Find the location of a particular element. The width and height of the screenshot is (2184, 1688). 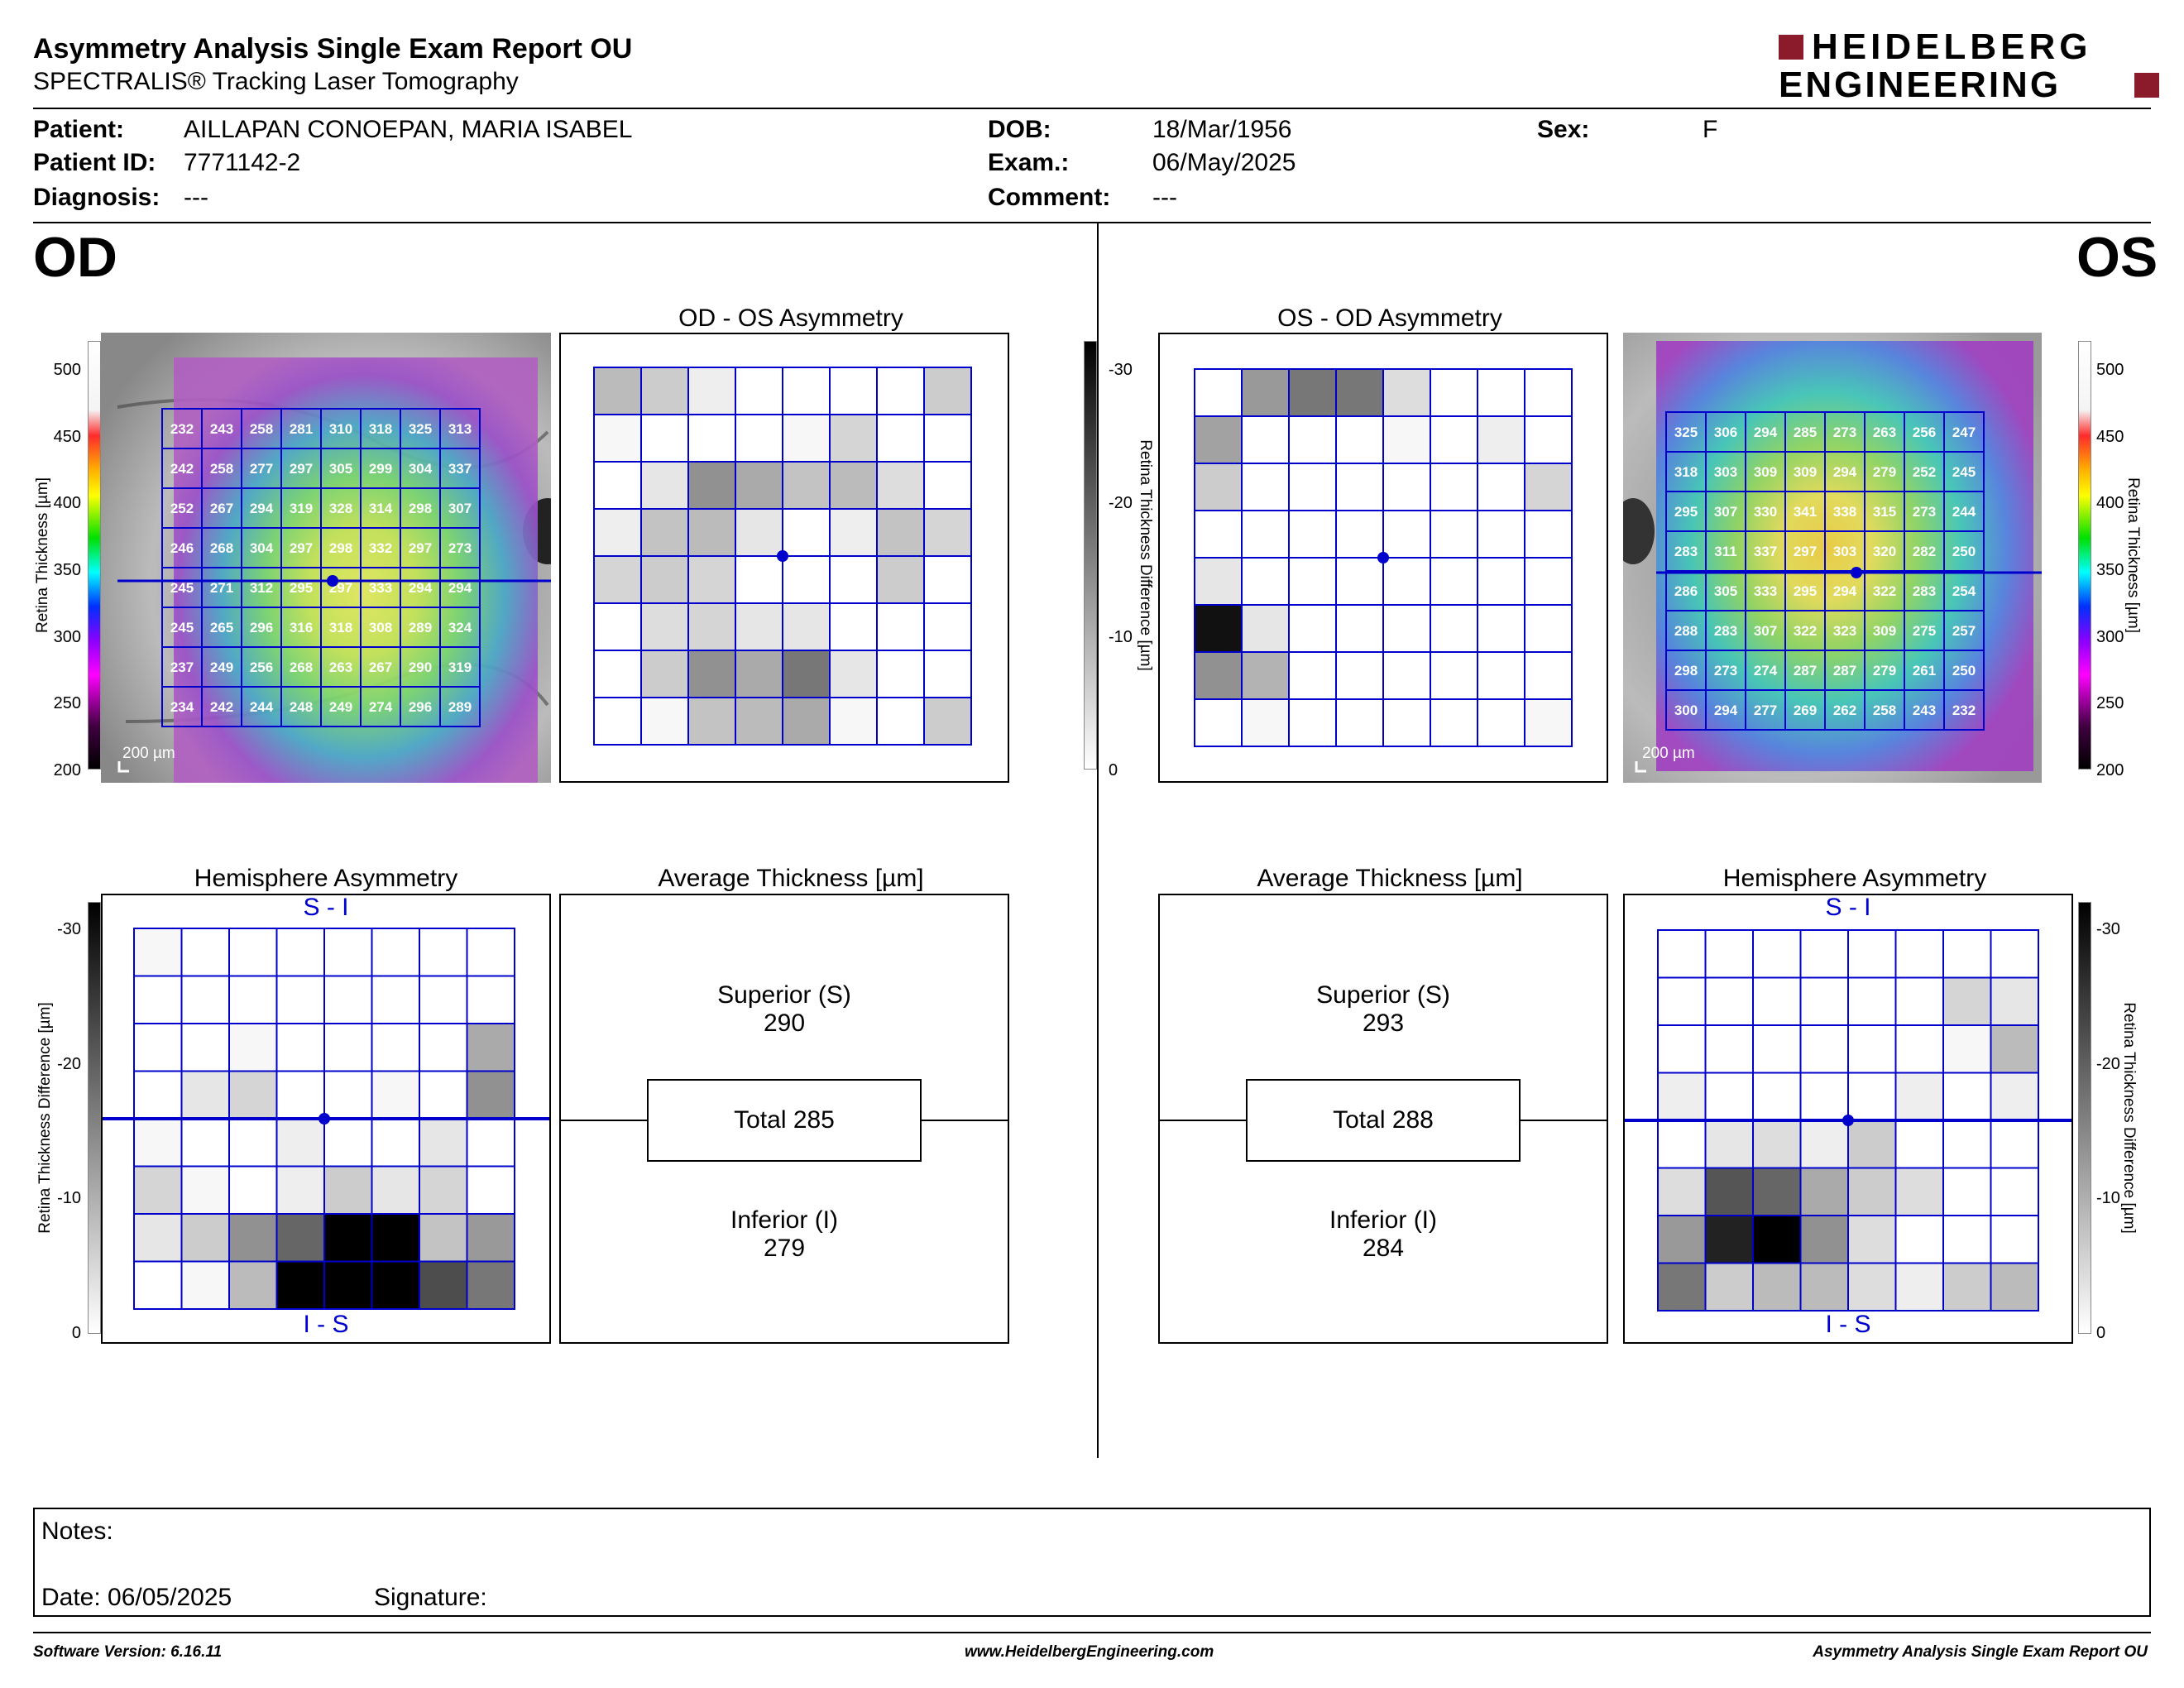

od-thickness-value: 319 is located at coordinates (460, 667).